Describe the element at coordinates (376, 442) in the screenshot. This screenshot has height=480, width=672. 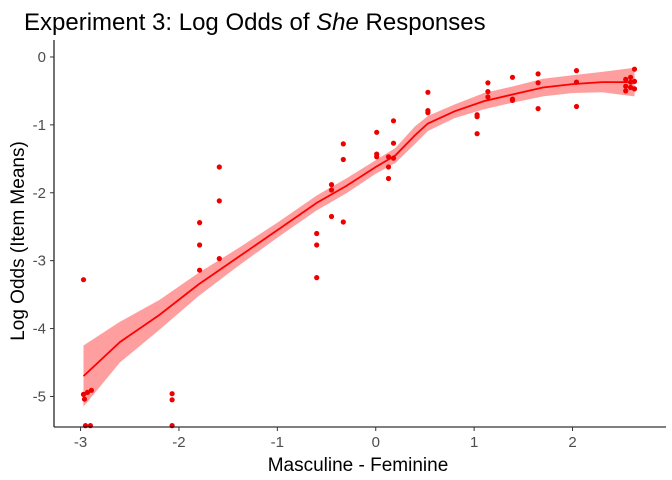
I see `x-tick-label: 0` at that location.